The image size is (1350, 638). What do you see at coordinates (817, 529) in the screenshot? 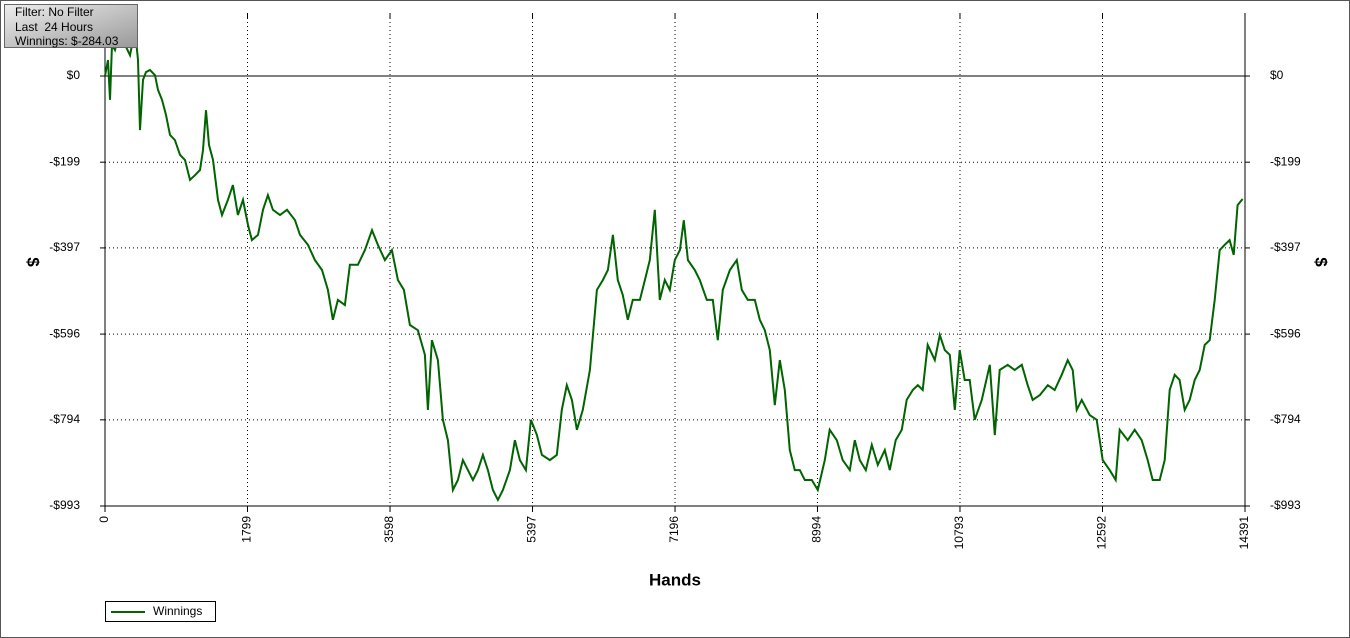
I see `x-tick-label: 8994` at bounding box center [817, 529].